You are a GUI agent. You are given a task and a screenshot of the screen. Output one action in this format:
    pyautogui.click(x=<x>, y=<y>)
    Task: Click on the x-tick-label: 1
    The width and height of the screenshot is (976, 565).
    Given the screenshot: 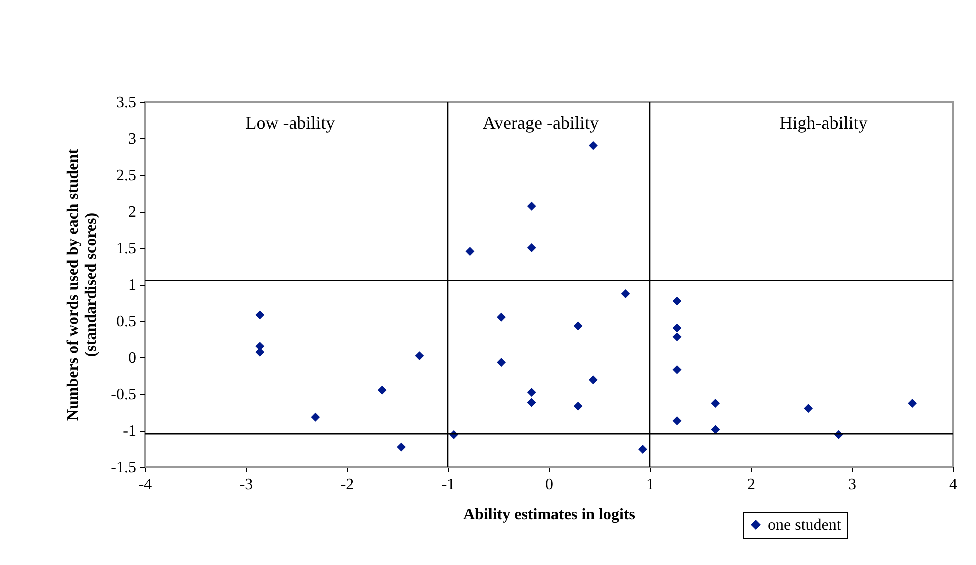 What is the action you would take?
    pyautogui.click(x=650, y=485)
    